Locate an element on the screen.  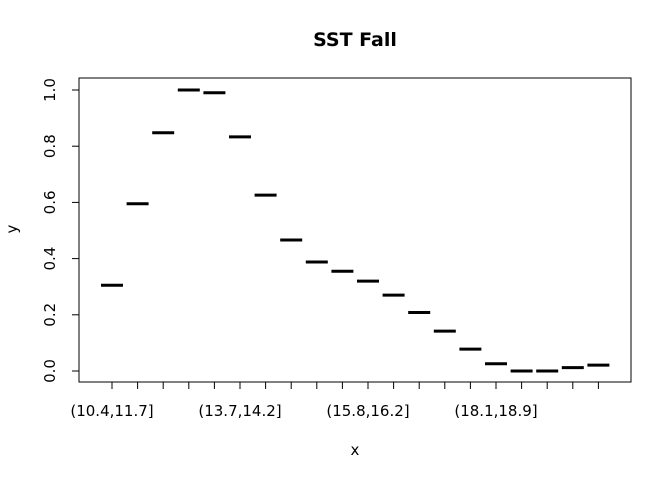
y-axis-label: y is located at coordinates (12, 228).